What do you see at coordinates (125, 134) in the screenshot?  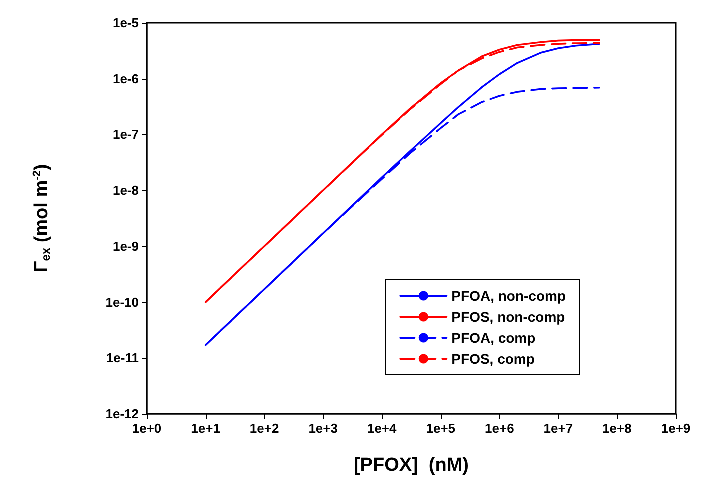 I see `y-tick-label: 1e-7` at bounding box center [125, 134].